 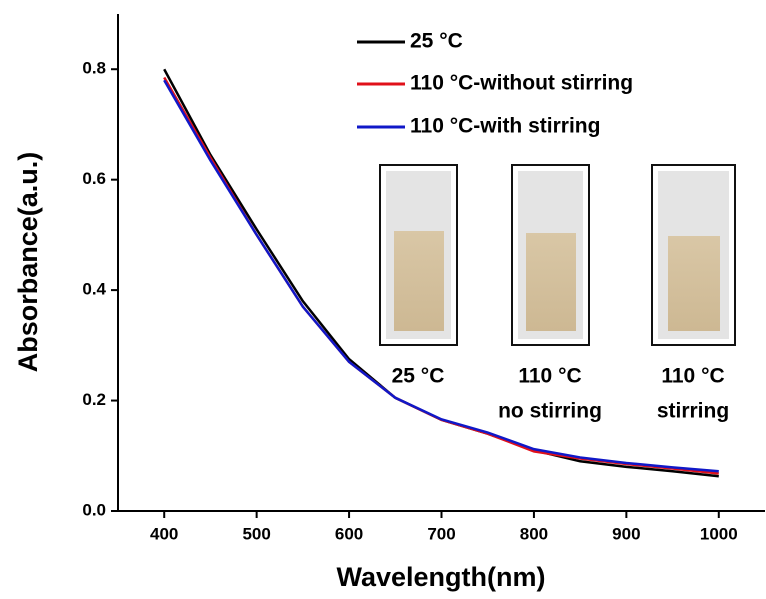 I want to click on x-tick-label: 800, so click(x=534, y=533).